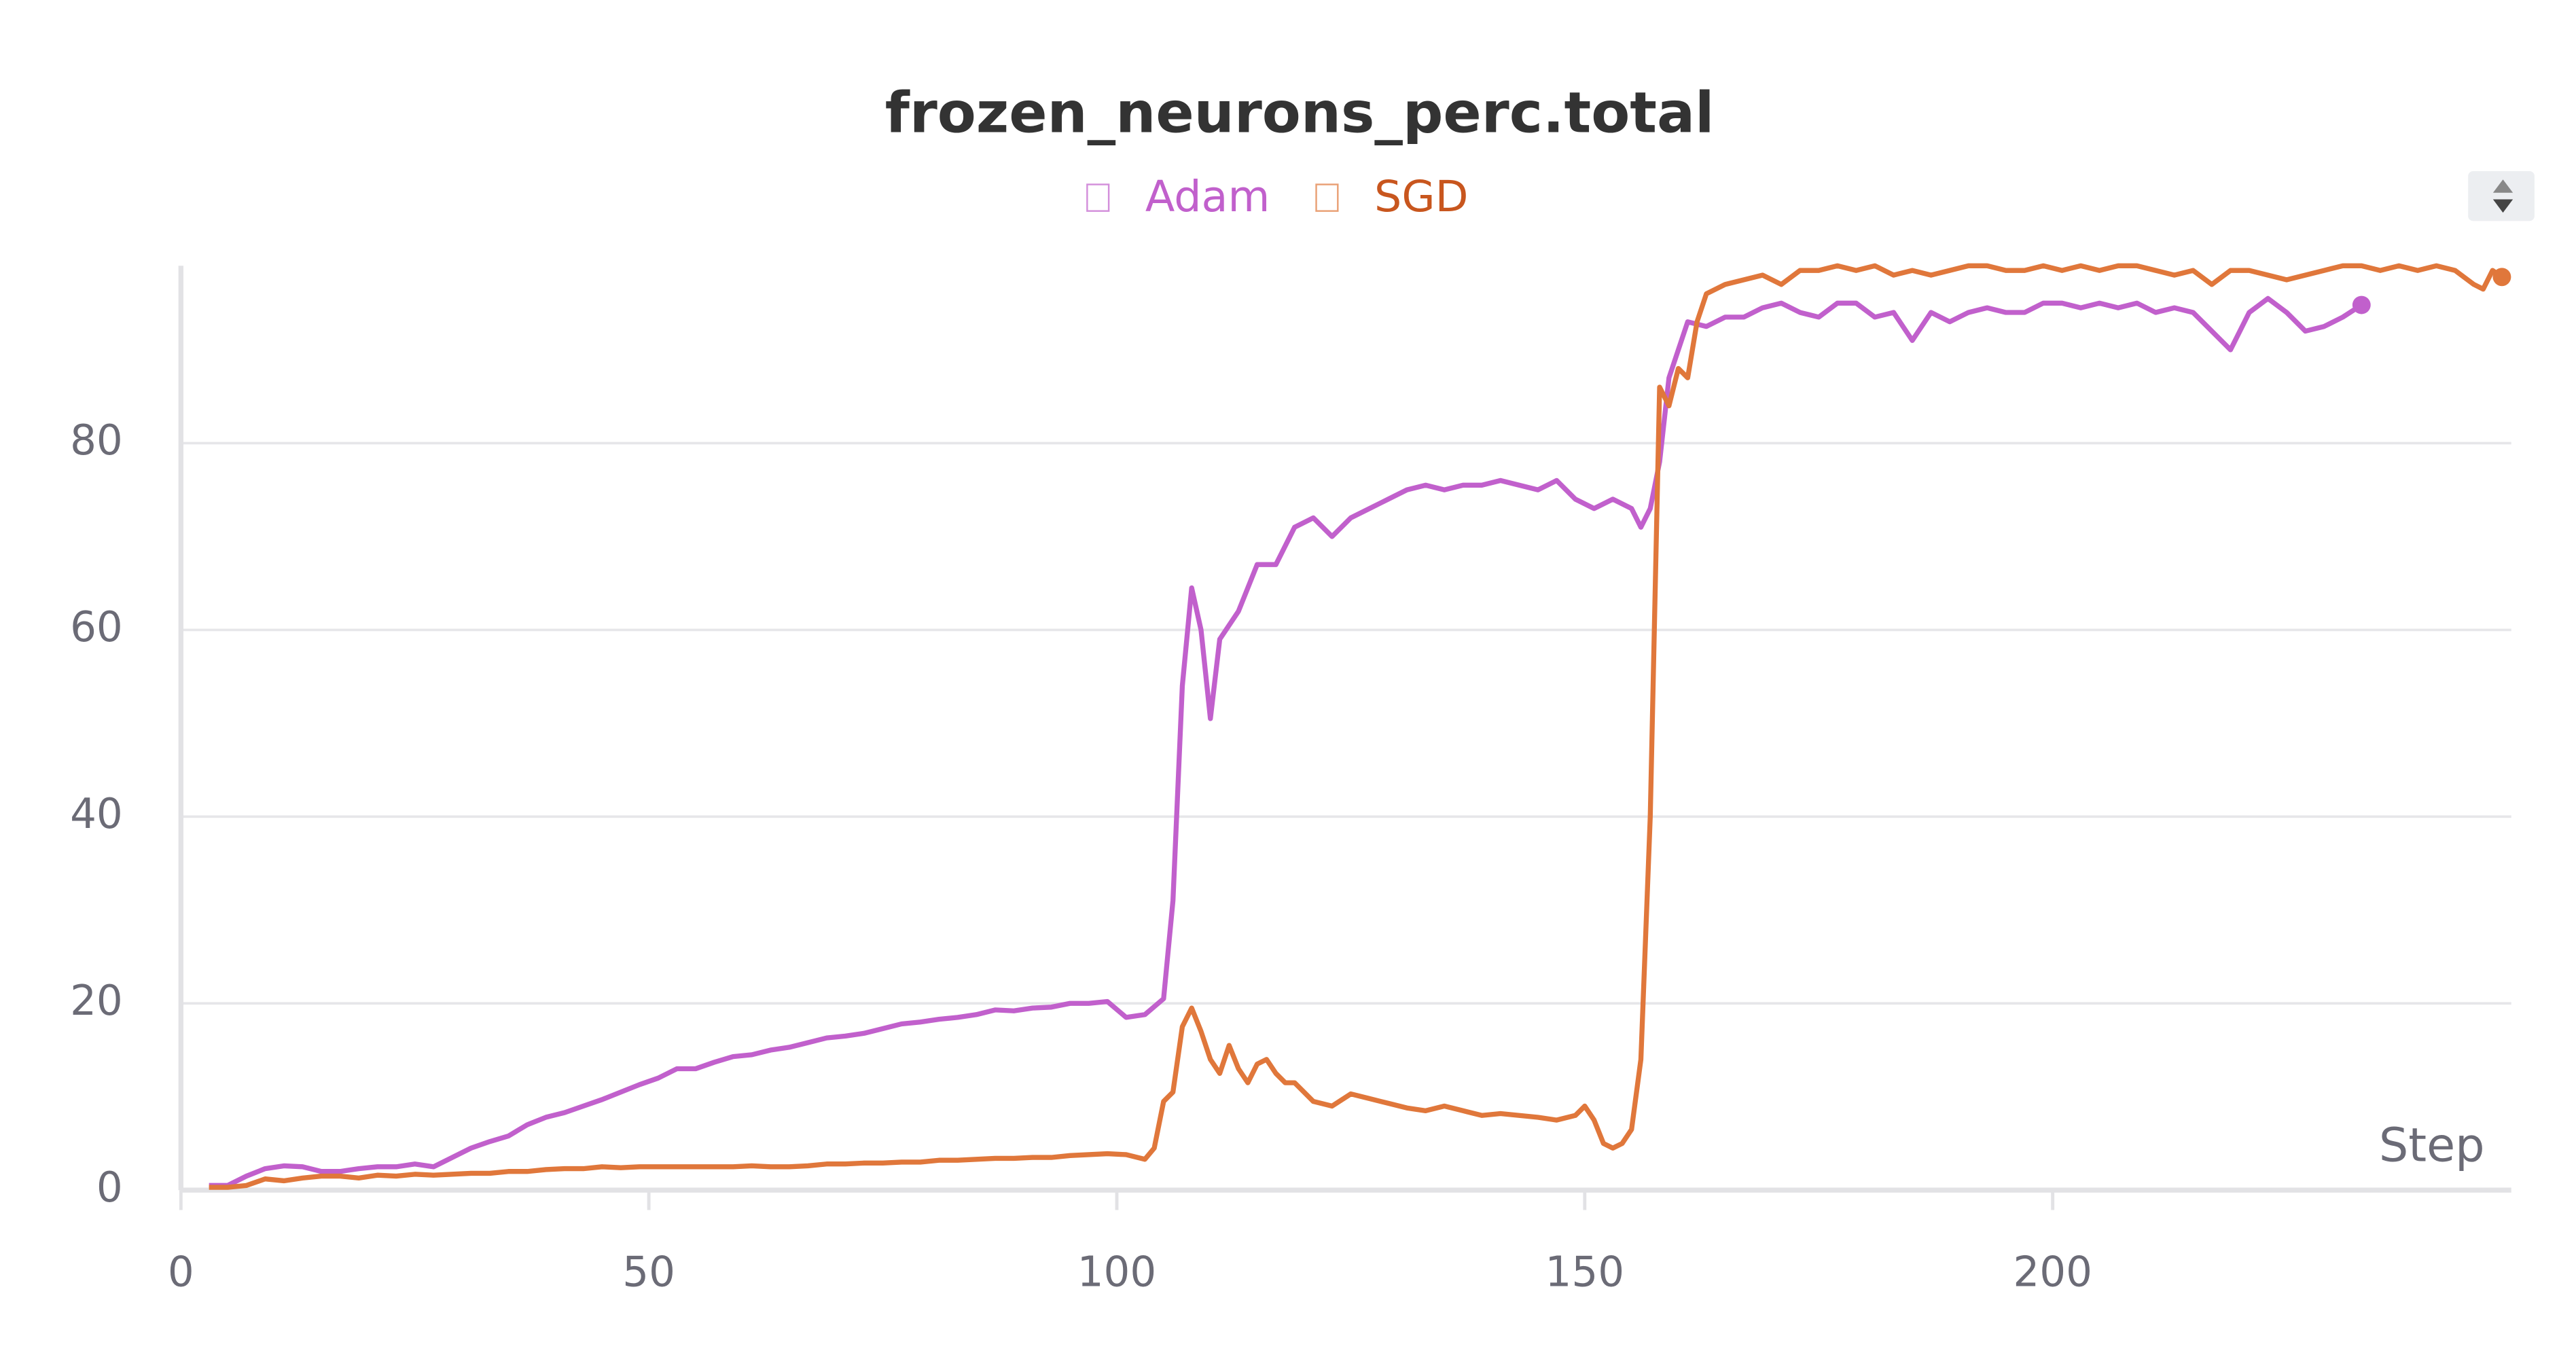 The height and width of the screenshot is (1353, 2576). Describe the element at coordinates (2503, 206) in the screenshot. I see `arrow-down` at that location.